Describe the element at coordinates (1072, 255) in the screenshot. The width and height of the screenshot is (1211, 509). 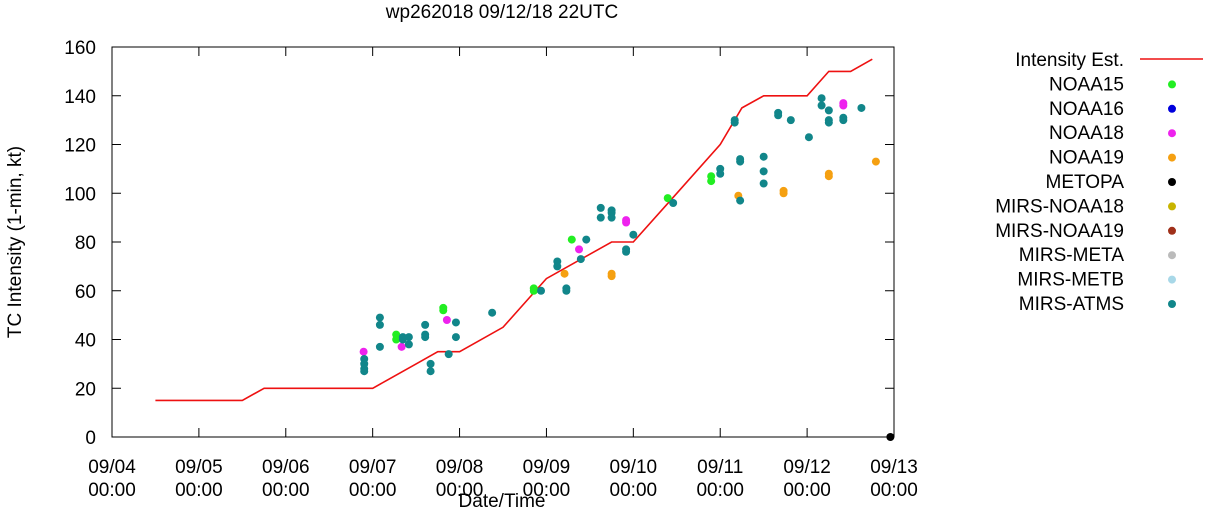
I see `legend-label: MIRS-META` at that location.